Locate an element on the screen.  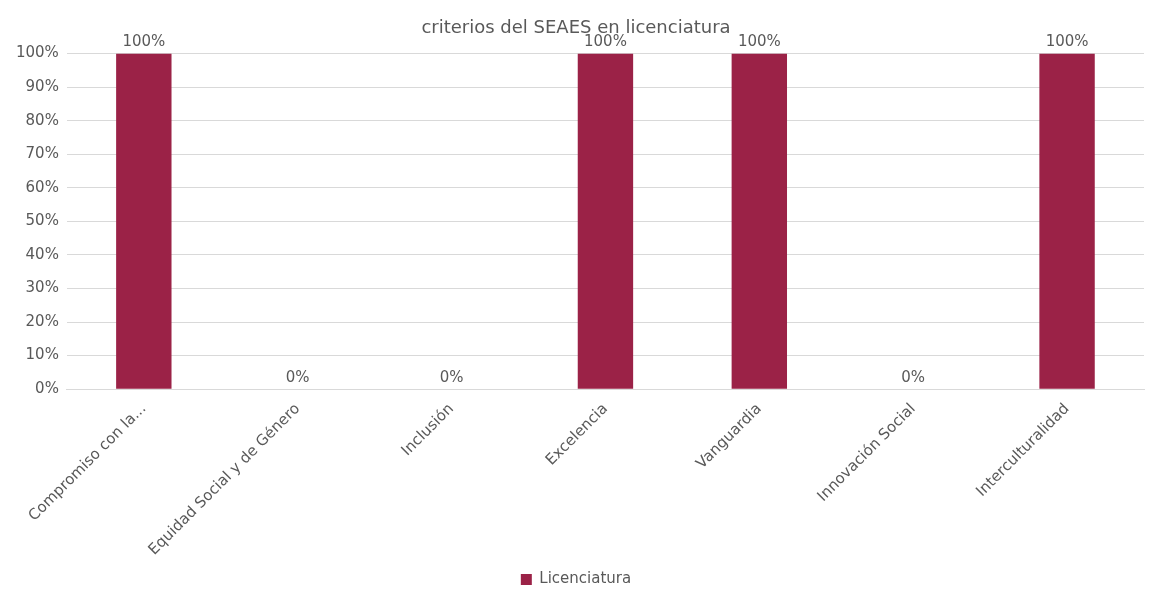
y-tick-label: 0% is located at coordinates (47, 388).